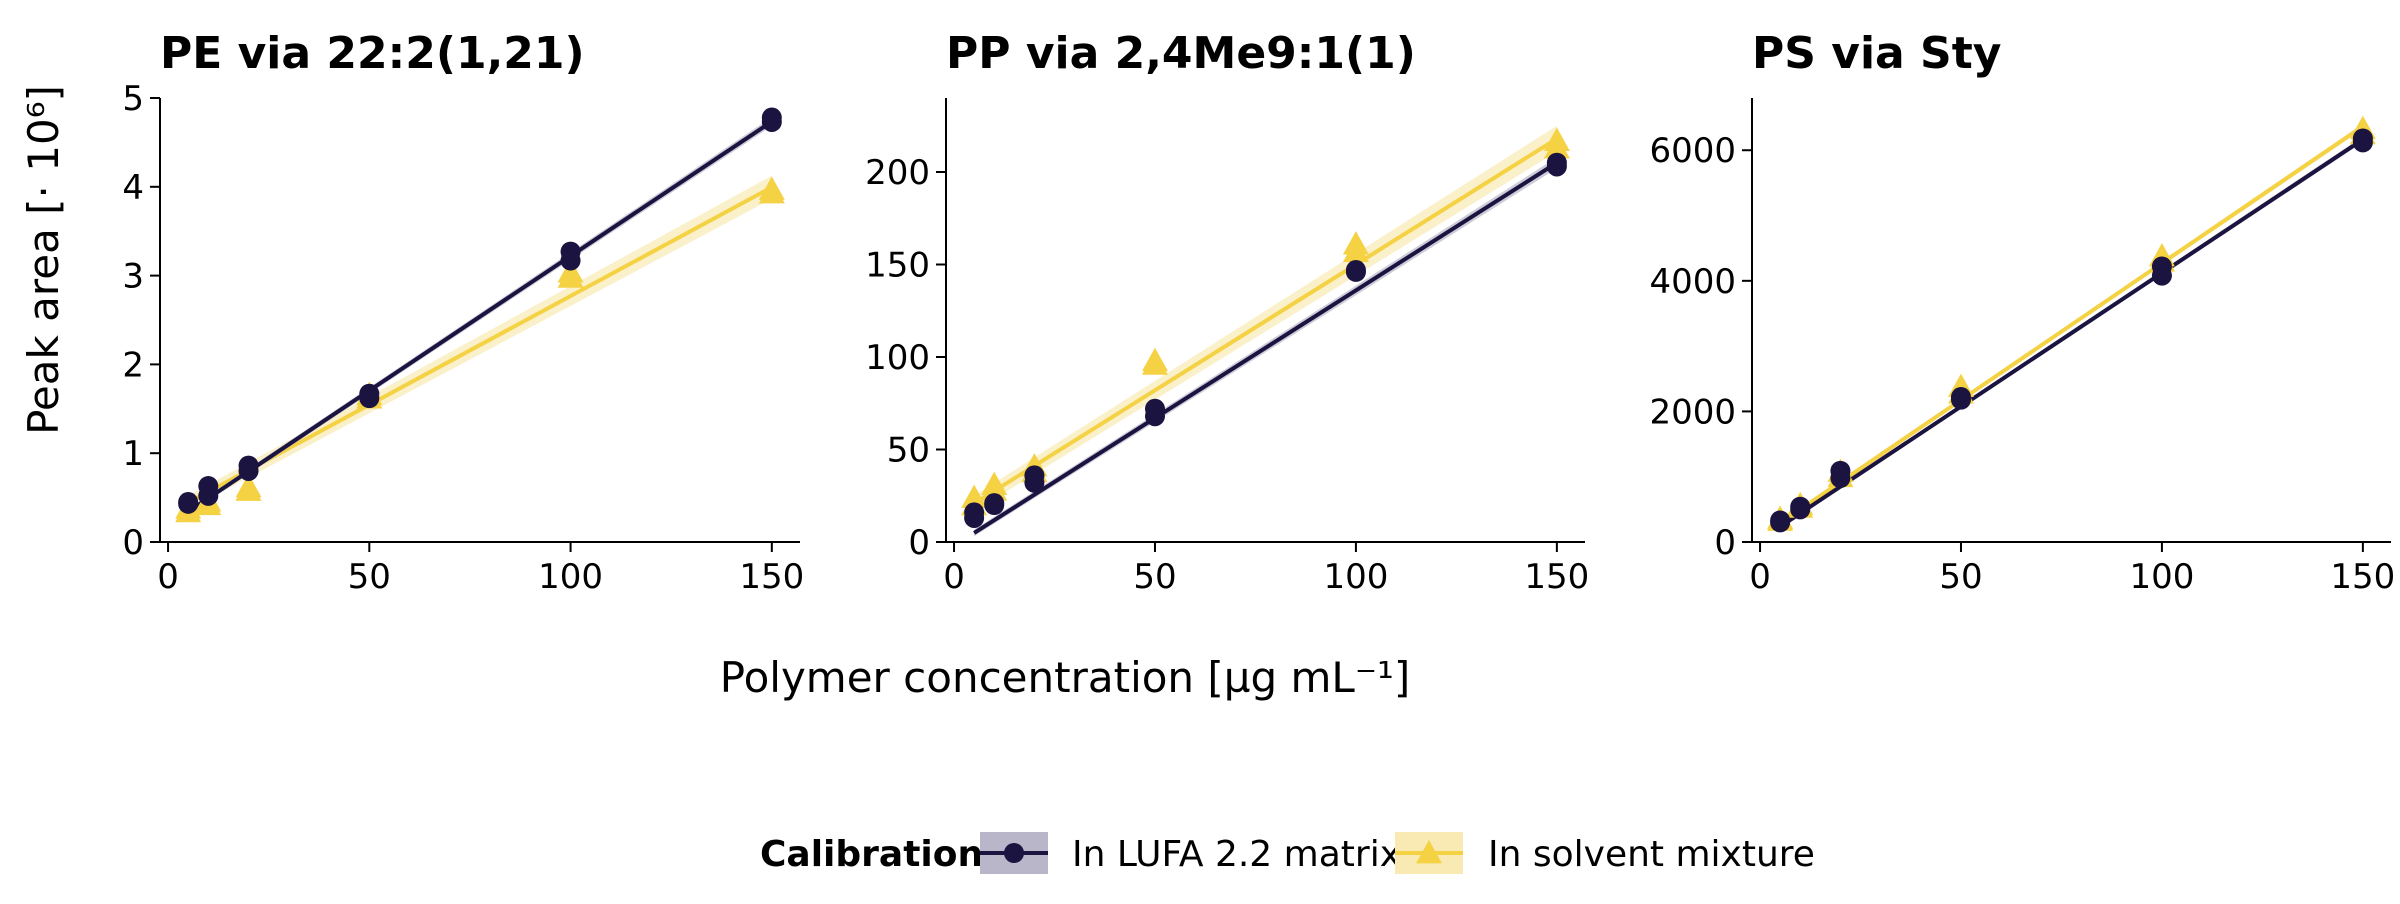  I want to click on legend-label: In LUFA 2.2 matrix, so click(1236, 854).